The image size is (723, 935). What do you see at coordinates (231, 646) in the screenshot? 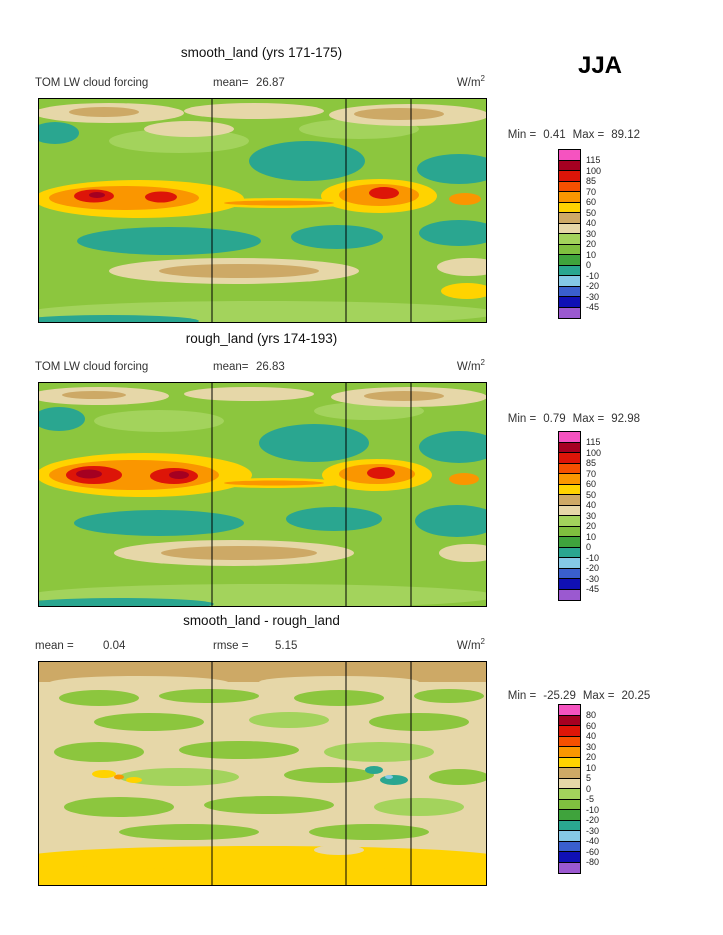
I see `panel3-rmse-label: rmse =` at bounding box center [231, 646].